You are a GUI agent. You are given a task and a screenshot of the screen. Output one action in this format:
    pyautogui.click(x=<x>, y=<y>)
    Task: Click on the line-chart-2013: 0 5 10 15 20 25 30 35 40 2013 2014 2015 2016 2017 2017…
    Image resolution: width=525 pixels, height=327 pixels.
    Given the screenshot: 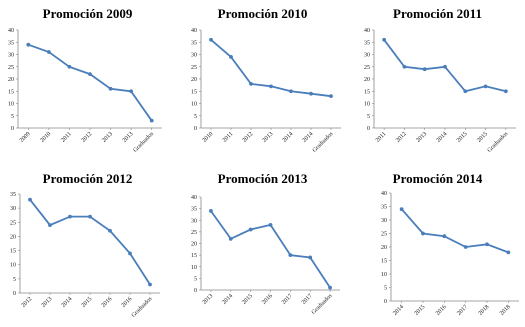 What is the action you would take?
    pyautogui.click(x=265, y=255)
    